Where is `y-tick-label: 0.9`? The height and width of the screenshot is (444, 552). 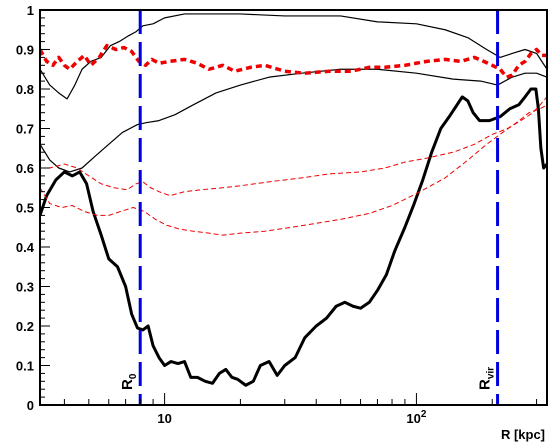
y-tick-label: 0.9 is located at coordinates (25, 50).